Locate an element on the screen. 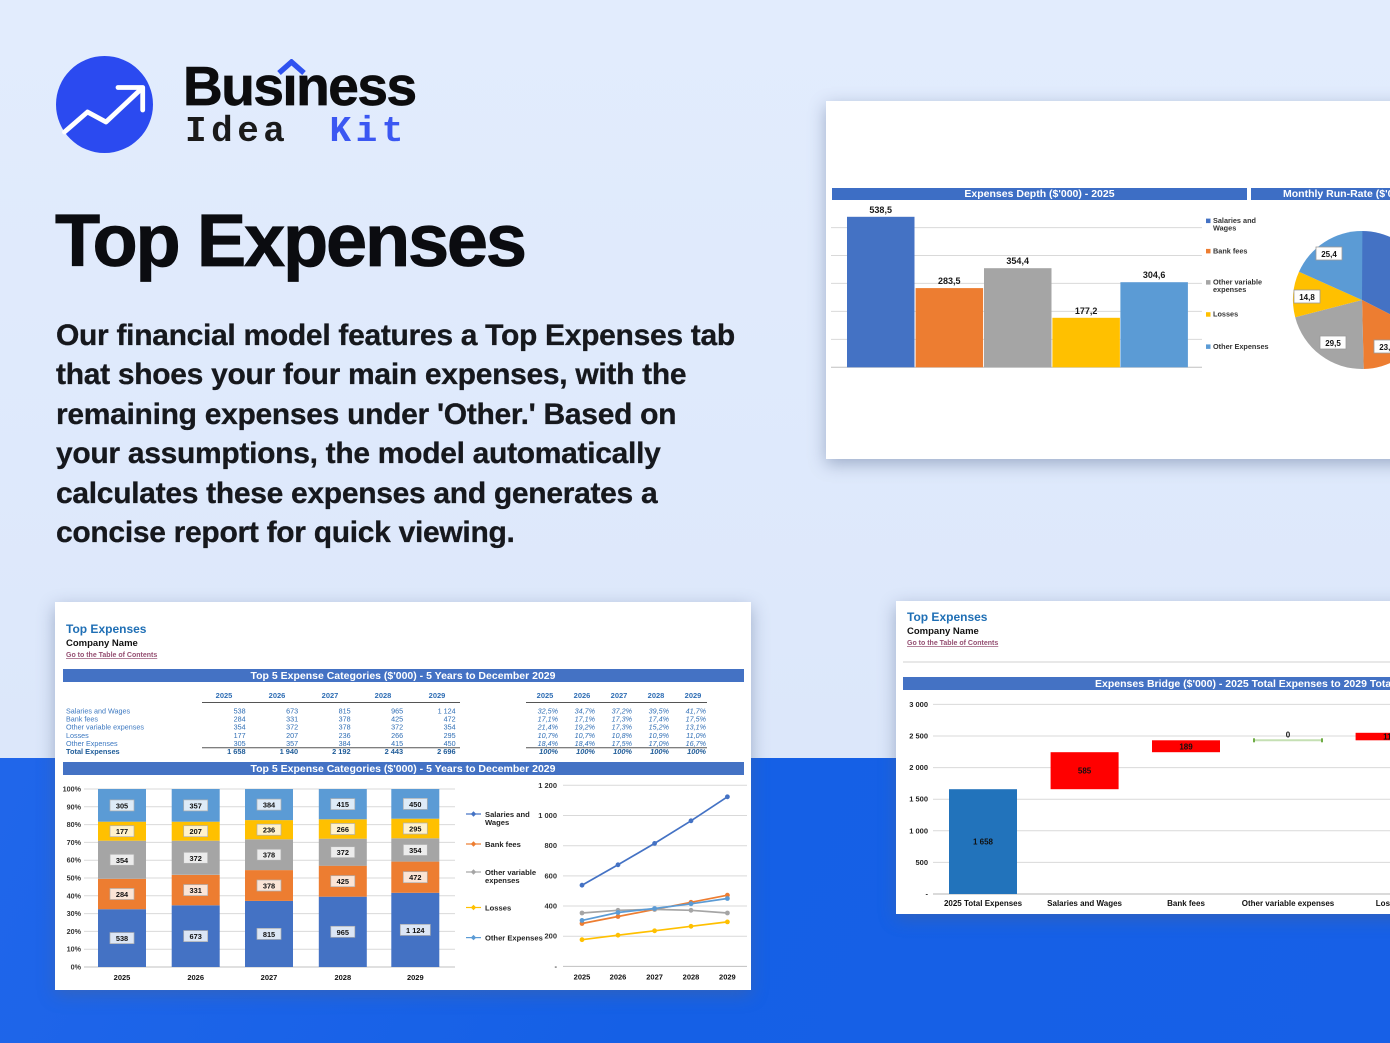 This screenshot has height=1043, width=1390. svg-text: 500 is located at coordinates (921, 862).